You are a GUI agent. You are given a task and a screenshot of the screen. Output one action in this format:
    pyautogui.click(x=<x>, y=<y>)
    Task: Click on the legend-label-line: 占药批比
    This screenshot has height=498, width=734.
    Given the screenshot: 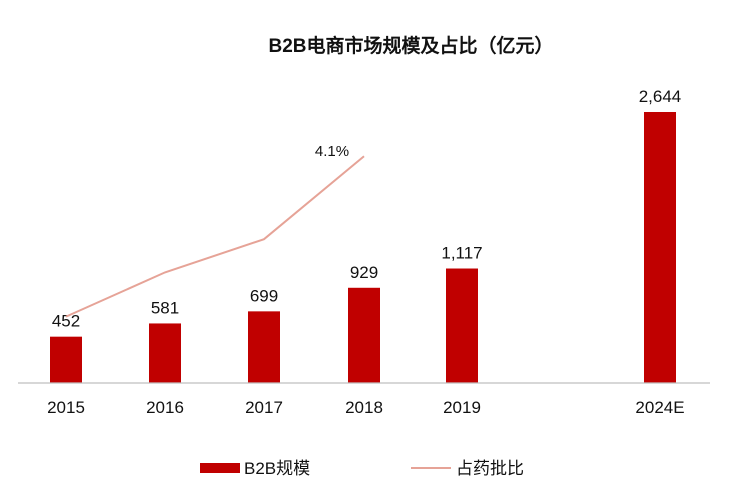 What is the action you would take?
    pyautogui.click(x=490, y=468)
    